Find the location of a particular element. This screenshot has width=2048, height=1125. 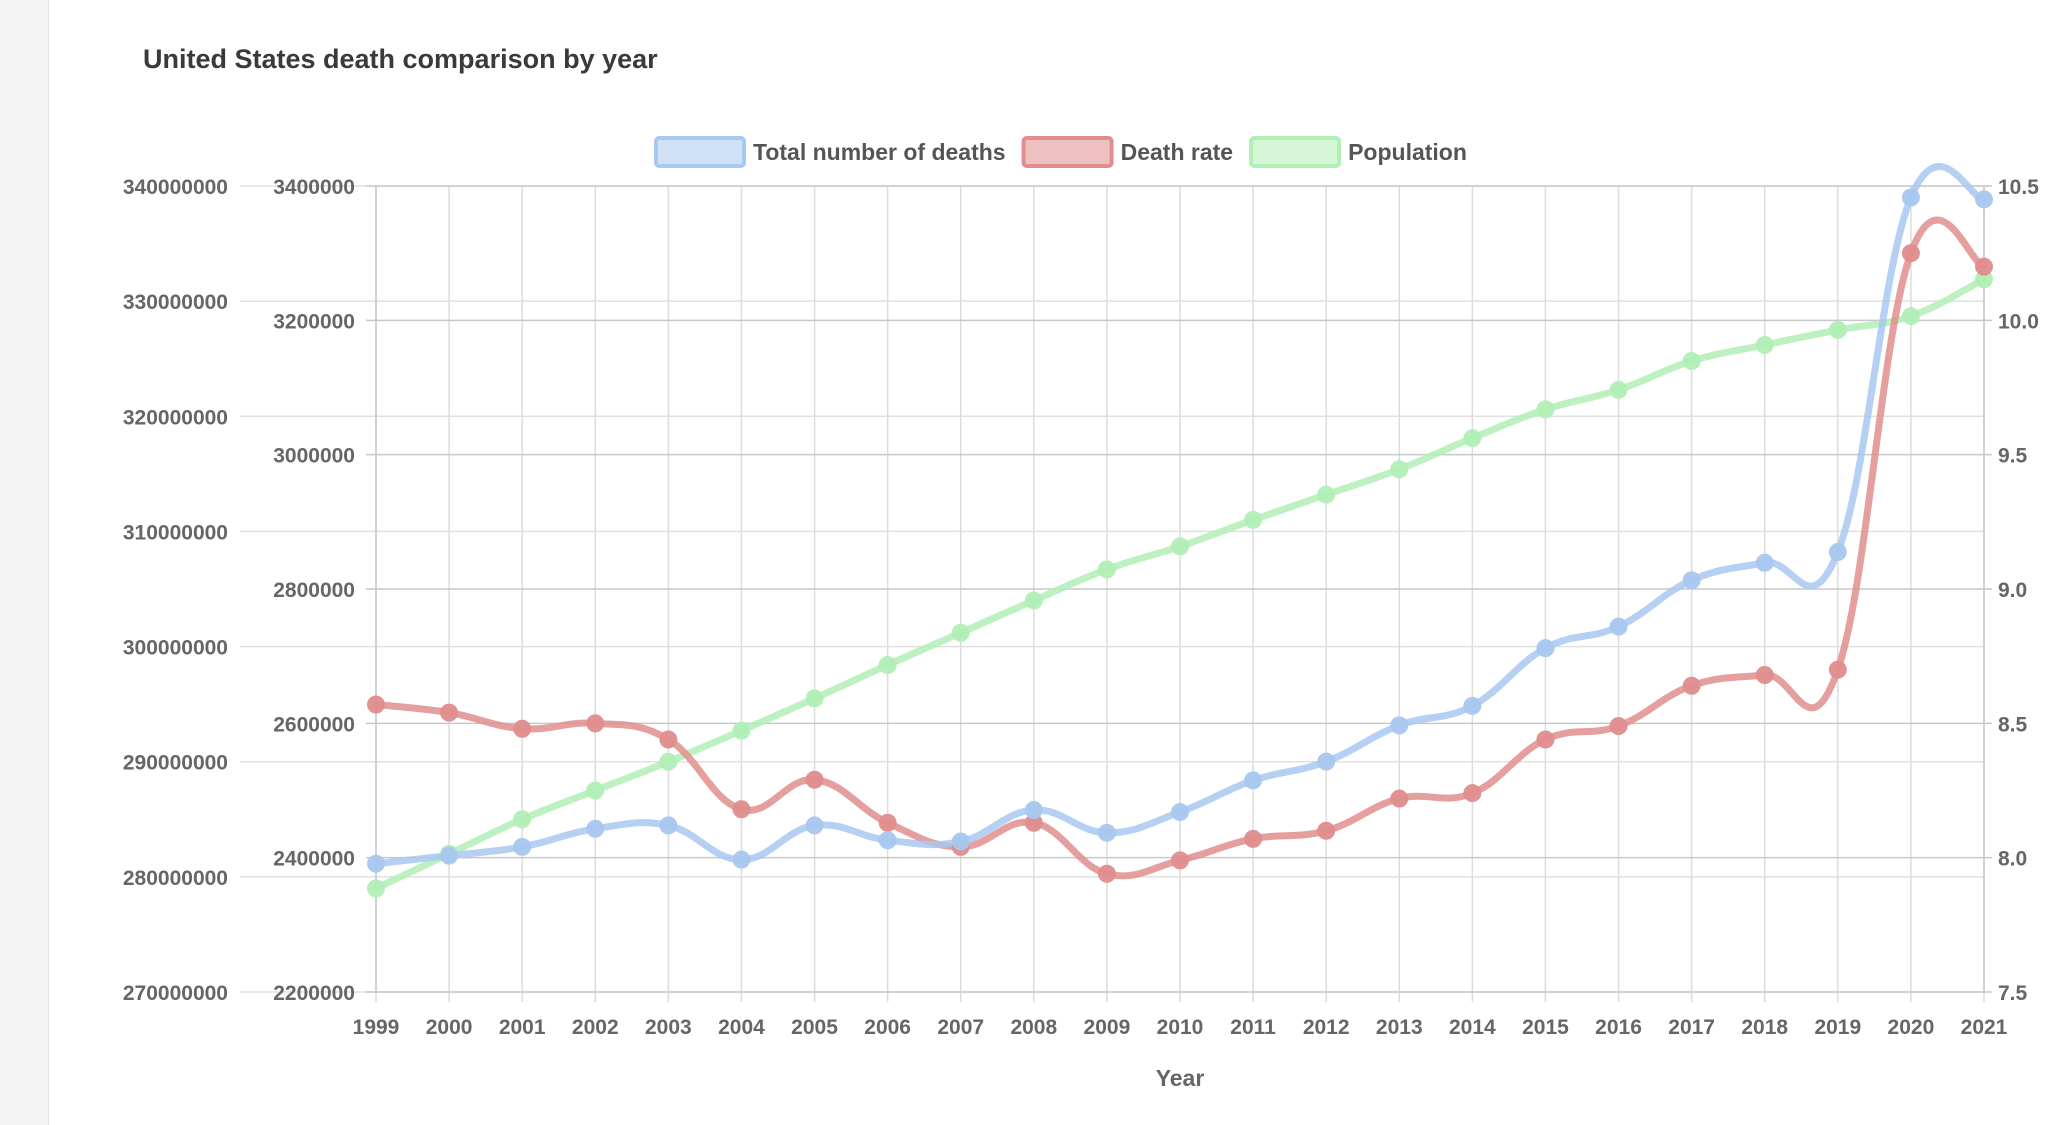

x-tick-label: 2011 is located at coordinates (1253, 1027).